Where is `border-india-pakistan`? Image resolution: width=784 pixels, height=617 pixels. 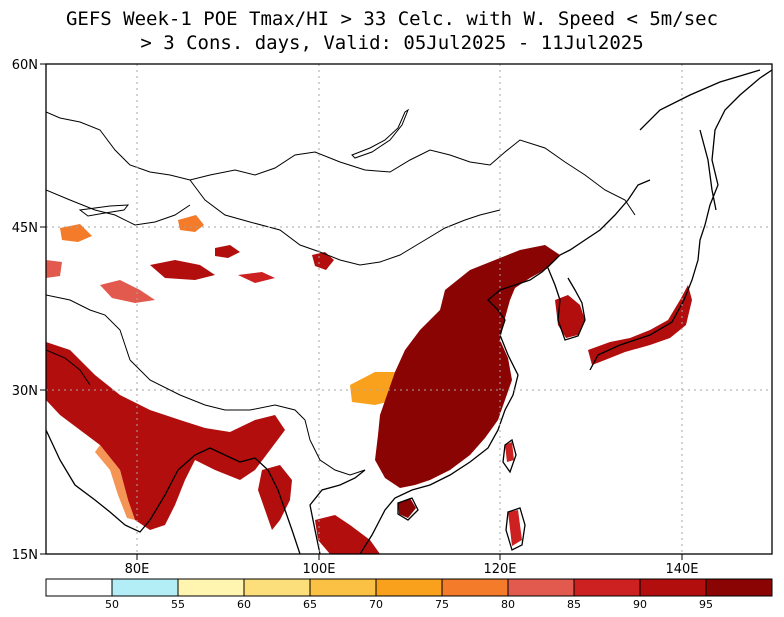 border-india-pakistan is located at coordinates (68, 367).